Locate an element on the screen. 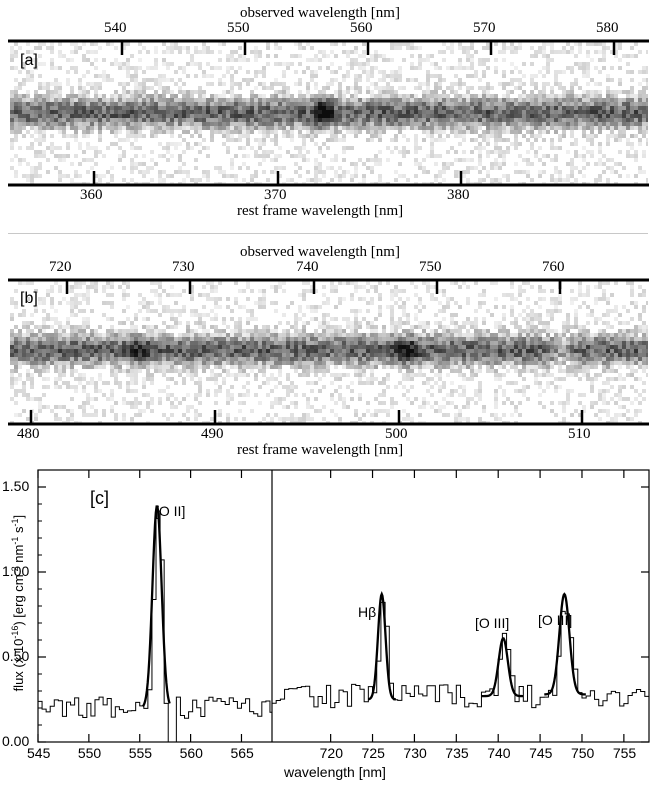 The width and height of the screenshot is (653, 799). top-tick-label: 580 is located at coordinates (607, 28).